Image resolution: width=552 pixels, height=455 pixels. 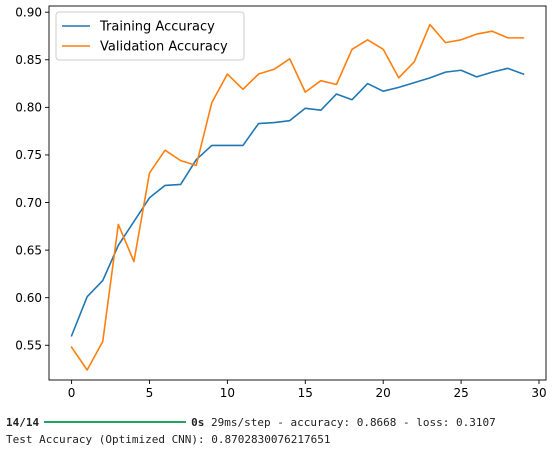 I want to click on y-tick-label: 0.55, so click(x=28, y=346).